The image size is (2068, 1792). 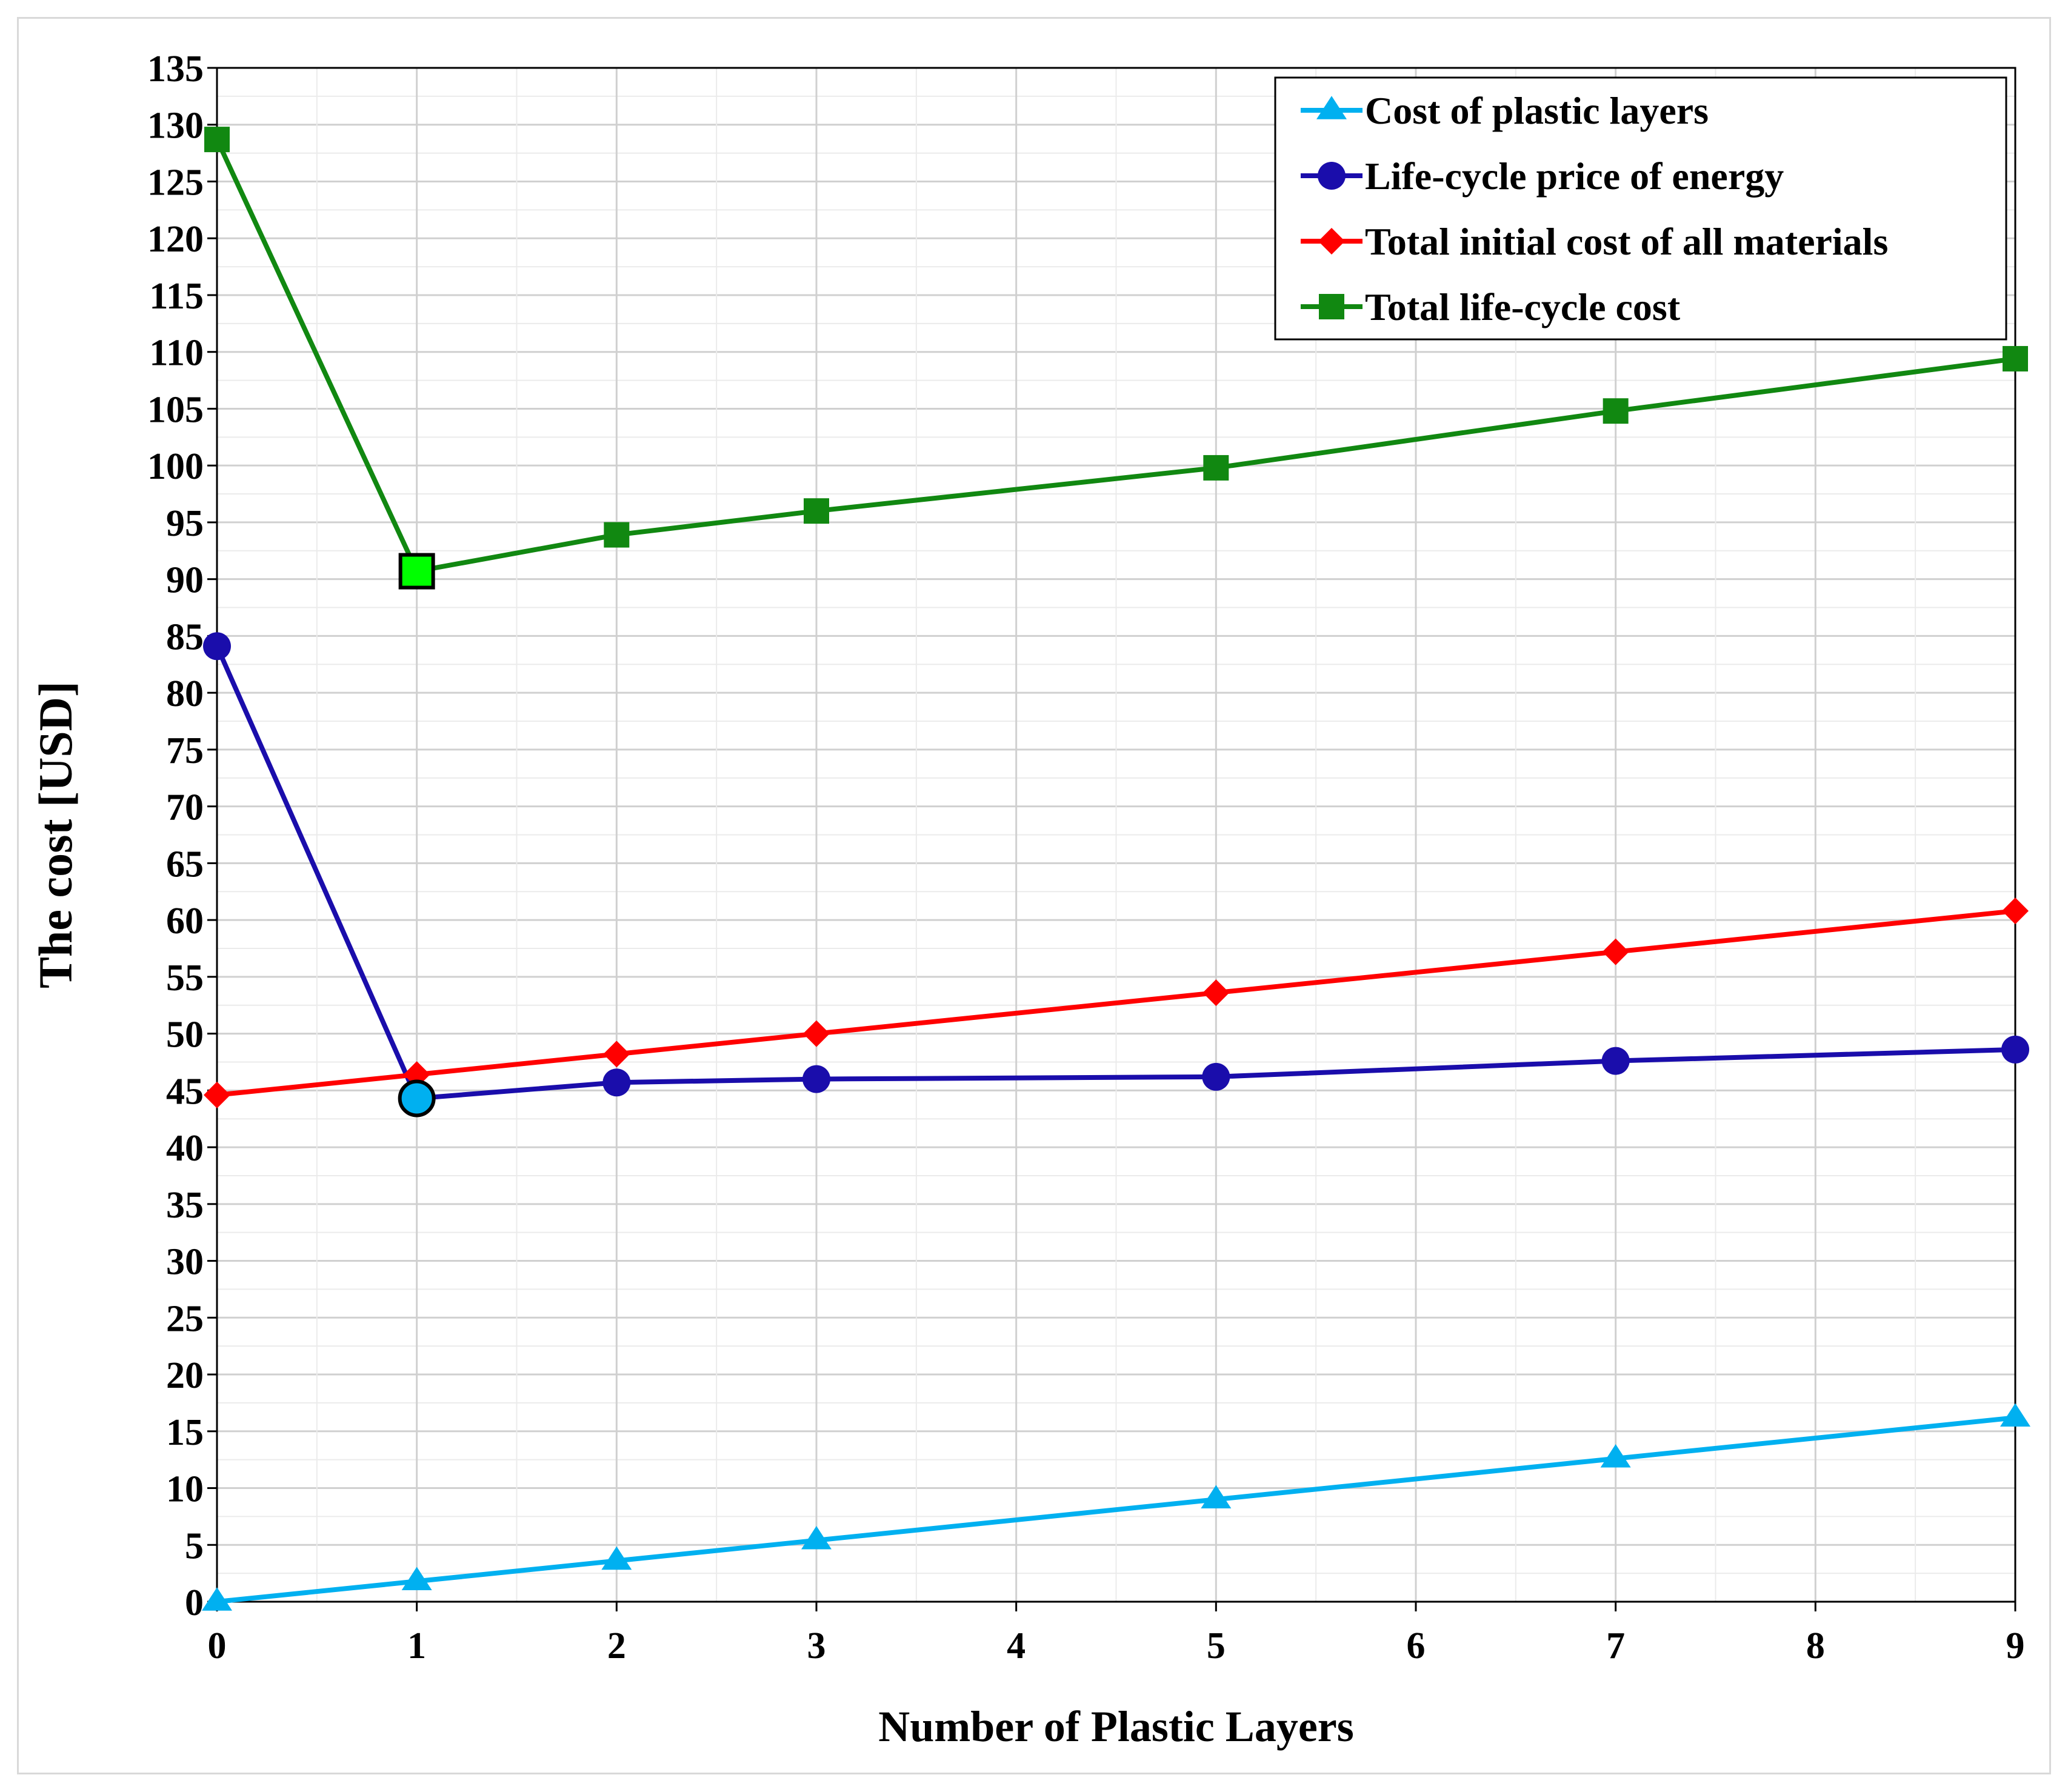 I want to click on legend-item: Total initial cost of all materials, so click(x=1594, y=241).